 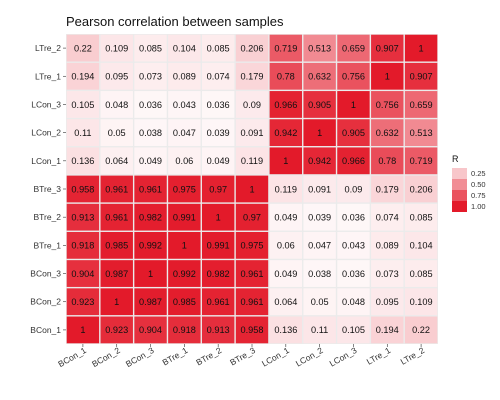 I want to click on cell-value-label: 0.907, so click(x=421, y=77).